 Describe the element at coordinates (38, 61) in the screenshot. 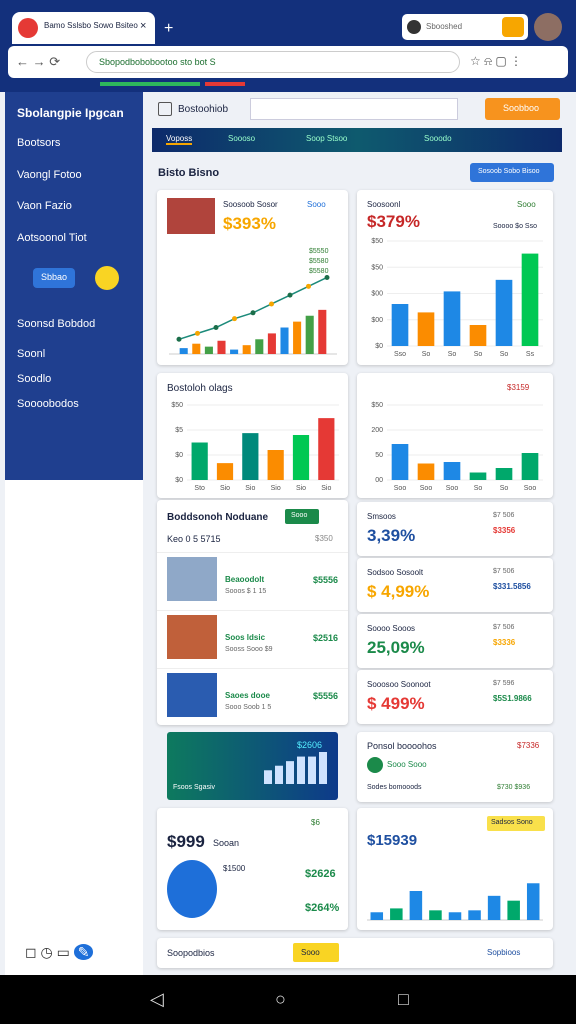

I see `nav-arrows: ← → ⟳` at that location.